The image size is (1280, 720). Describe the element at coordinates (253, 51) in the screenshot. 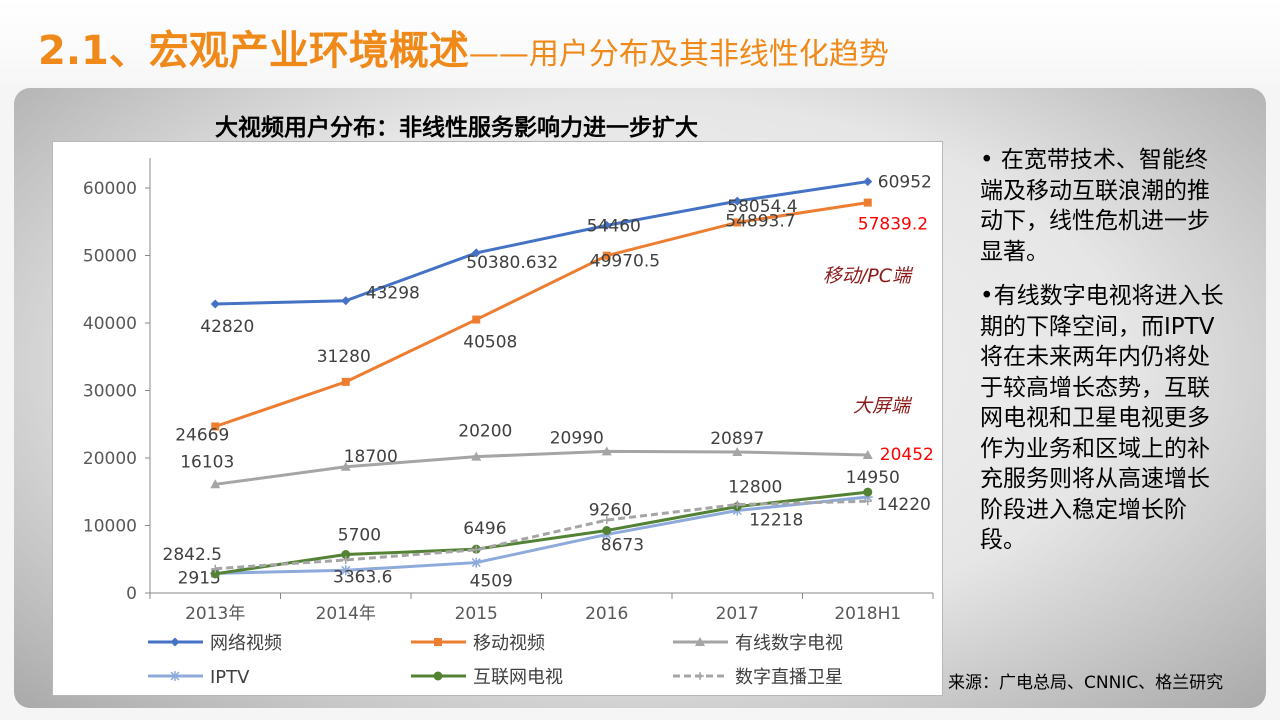

I see `page-title-main: 2.1、宏观产业环境概述` at that location.